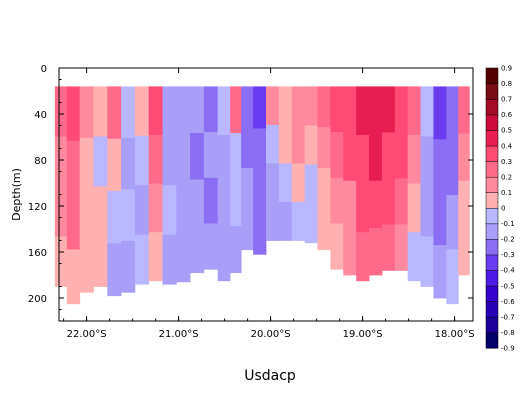 This screenshot has width=522, height=417. What do you see at coordinates (508, 302) in the screenshot?
I see `colorbar-label: -0.6` at bounding box center [508, 302].